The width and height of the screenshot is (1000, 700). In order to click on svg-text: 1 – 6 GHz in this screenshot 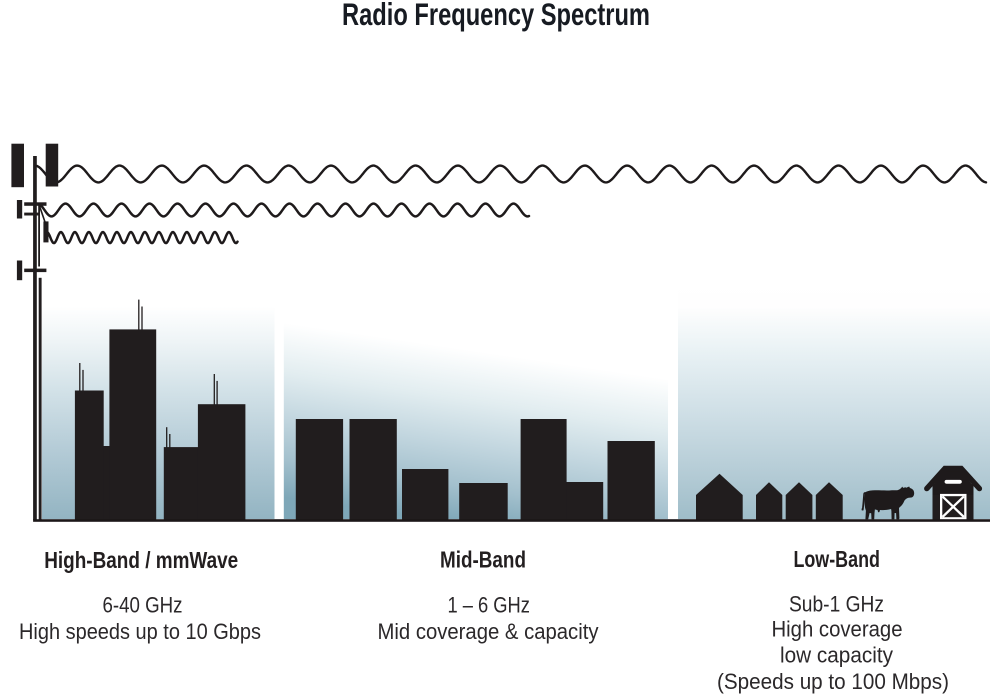, I will do `click(488, 605)`.